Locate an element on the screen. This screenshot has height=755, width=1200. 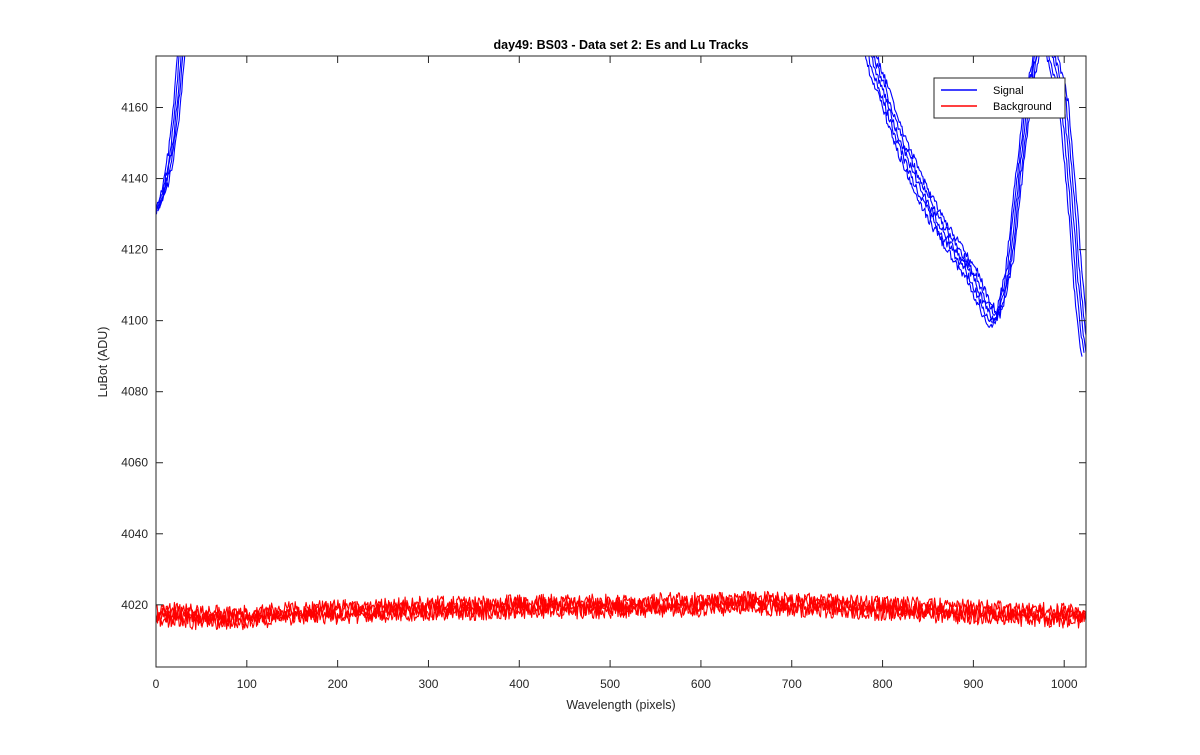
x-tick-label: 500 is located at coordinates (610, 684).